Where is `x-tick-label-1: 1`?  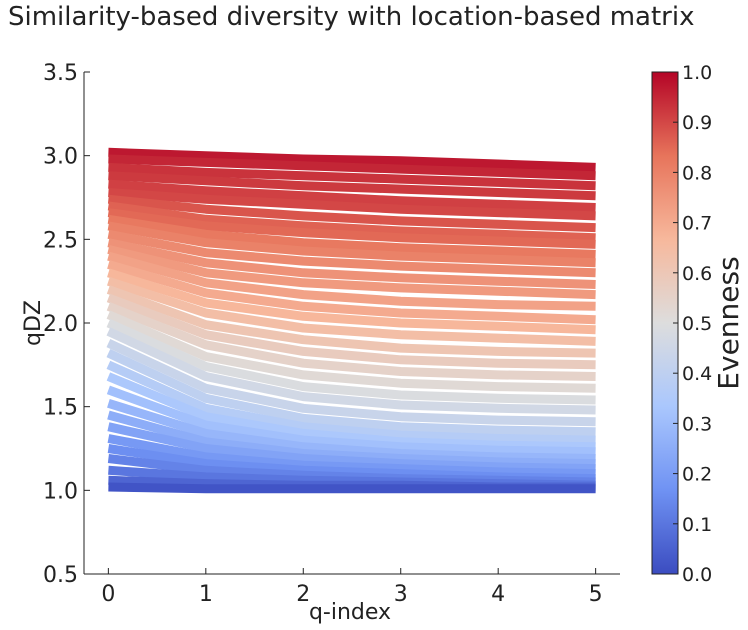
x-tick-label-1: 1 is located at coordinates (206, 594).